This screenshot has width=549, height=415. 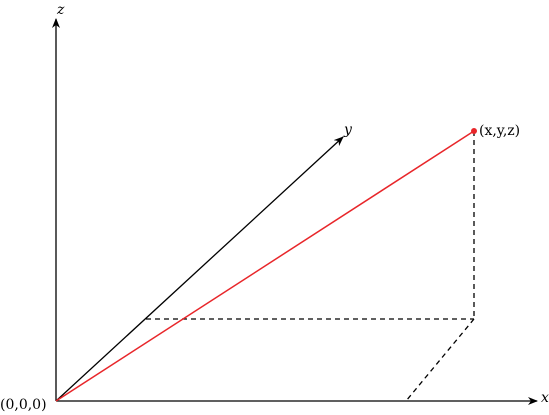 I want to click on y-label: y, so click(x=348, y=130).